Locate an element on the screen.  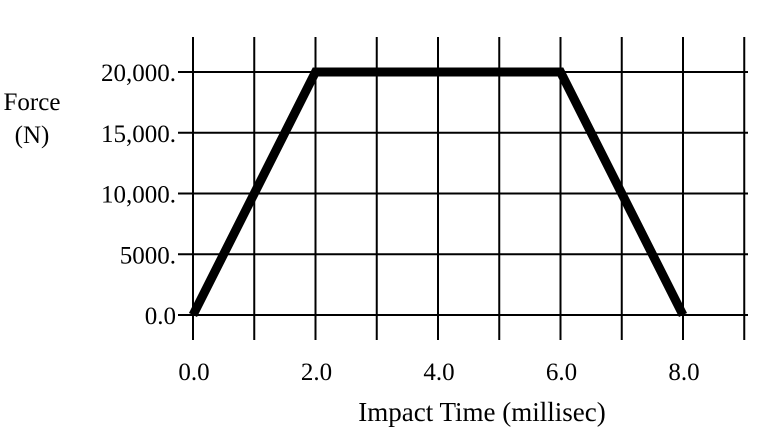
x-tick-label: 0.0 is located at coordinates (193, 372).